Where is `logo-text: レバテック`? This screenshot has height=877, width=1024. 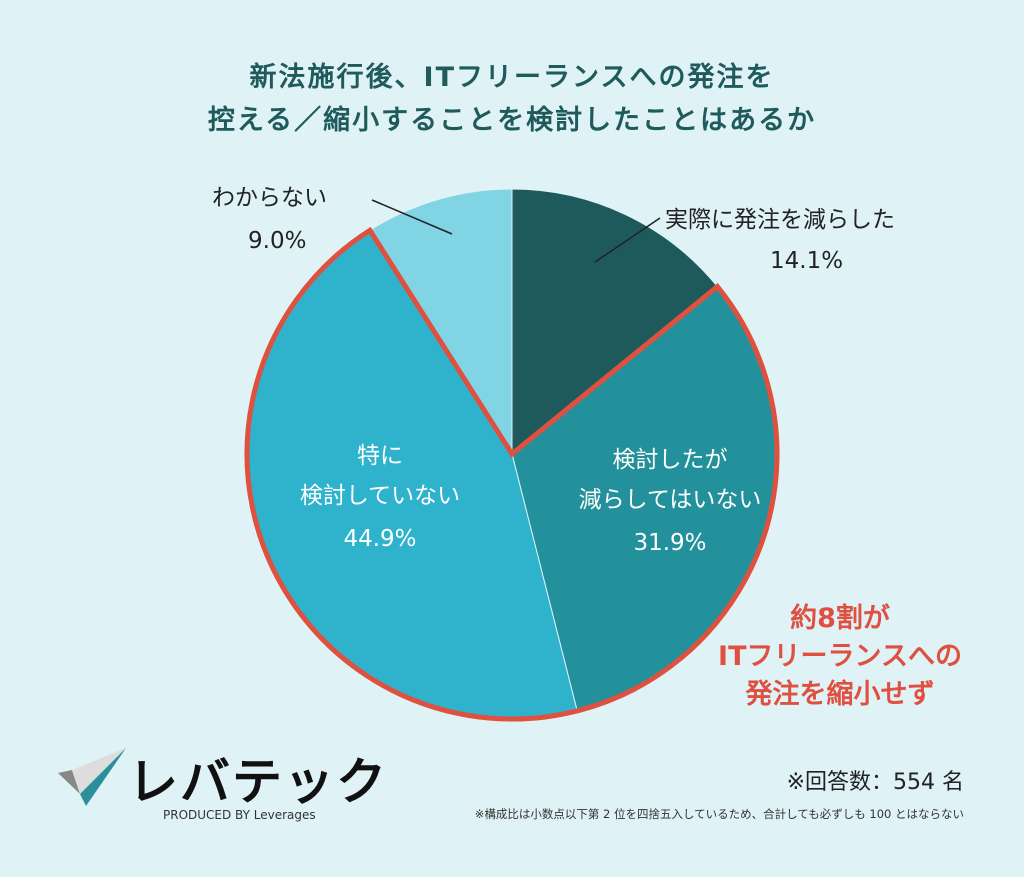
logo-text: レバテック is located at coordinates (258, 782).